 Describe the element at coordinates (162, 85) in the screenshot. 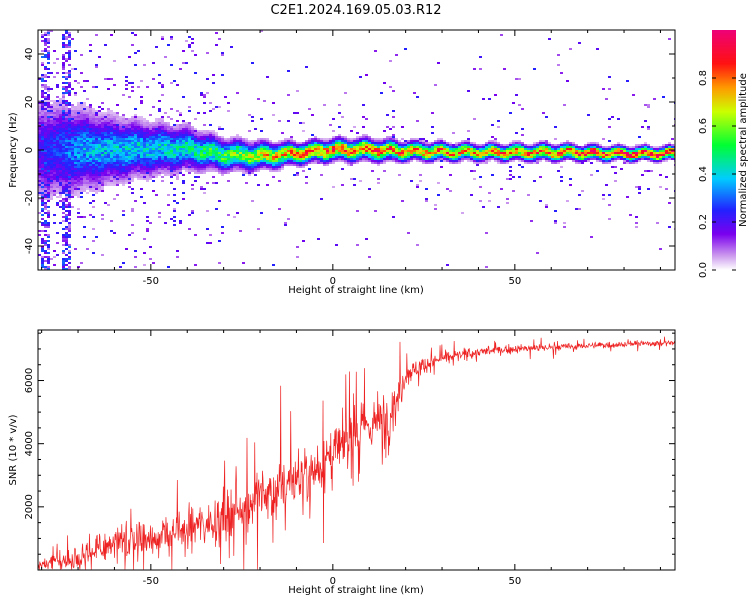

I see `heatmap-cell-2080` at that location.